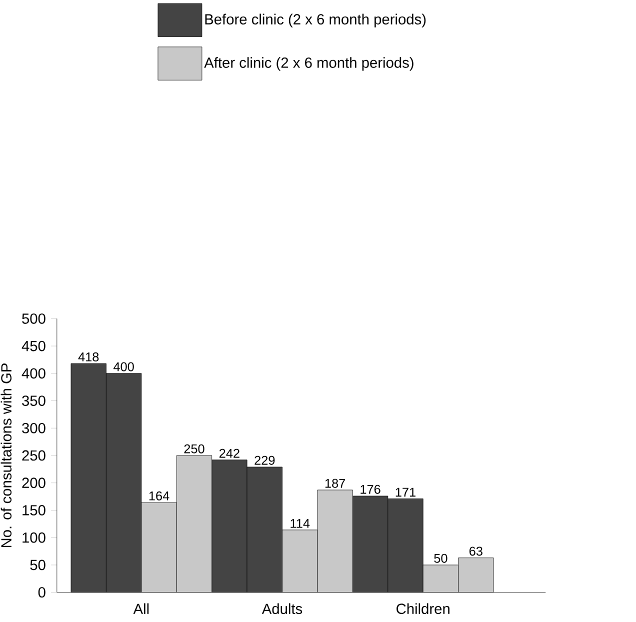 The width and height of the screenshot is (636, 622). Describe the element at coordinates (309, 64) in the screenshot. I see `legend-label: After clinic (2 x 6 month periods)` at that location.